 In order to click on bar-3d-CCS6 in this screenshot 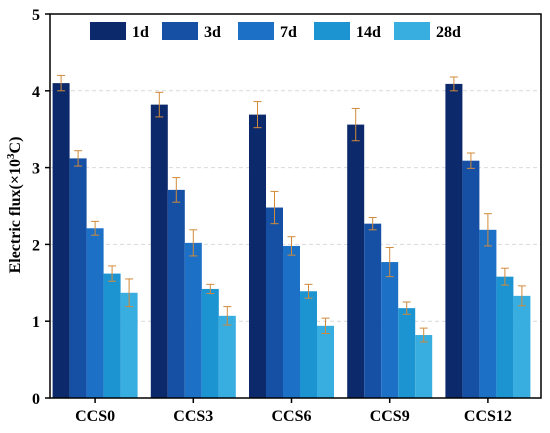, I will do `click(274, 302)`.